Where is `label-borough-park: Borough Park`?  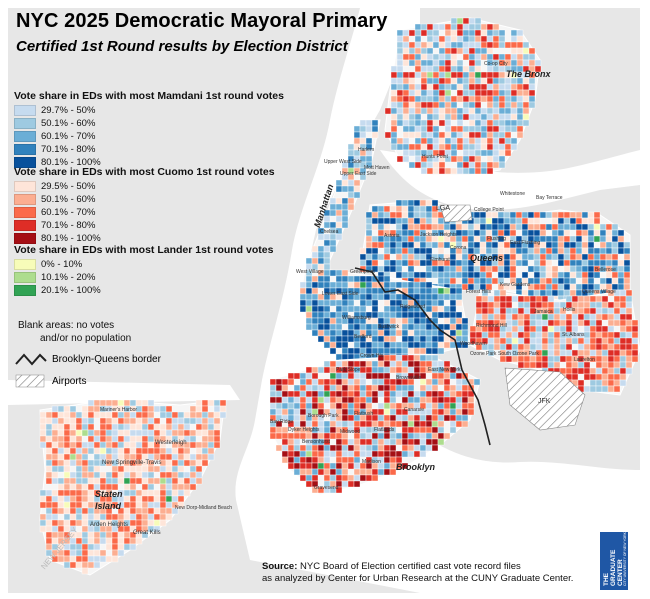
label-borough-park: Borough Park is located at coordinates (323, 416).